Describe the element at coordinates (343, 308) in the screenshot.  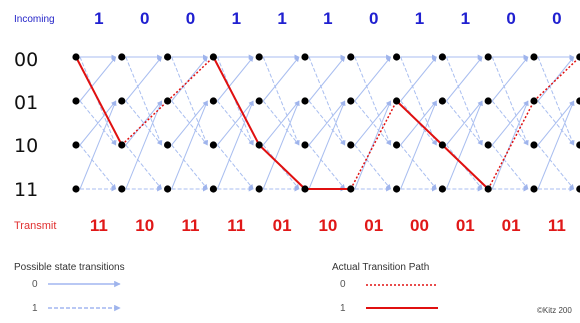
I see `legend-actual-key-1: 1` at that location.